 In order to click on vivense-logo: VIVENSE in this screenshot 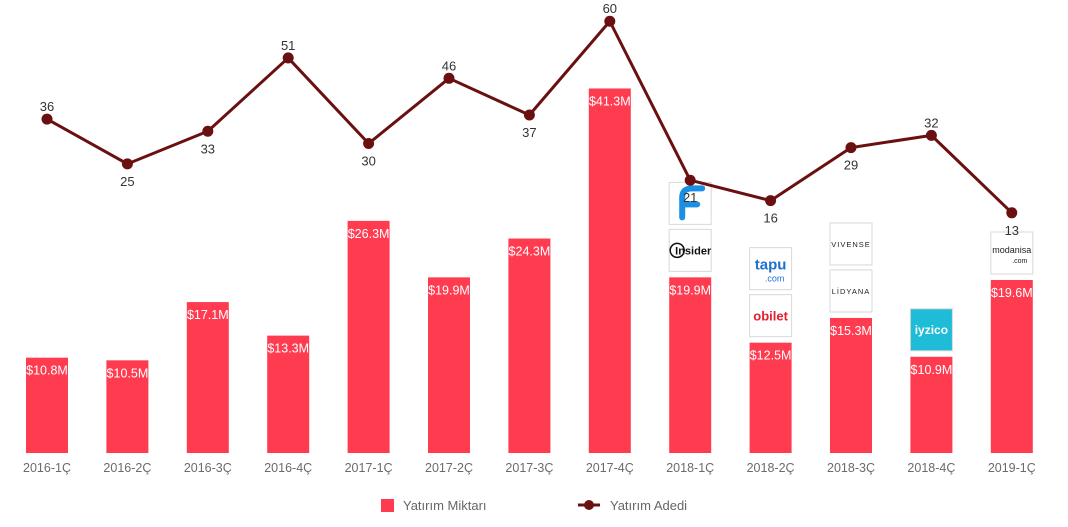, I will do `click(851, 244)`.